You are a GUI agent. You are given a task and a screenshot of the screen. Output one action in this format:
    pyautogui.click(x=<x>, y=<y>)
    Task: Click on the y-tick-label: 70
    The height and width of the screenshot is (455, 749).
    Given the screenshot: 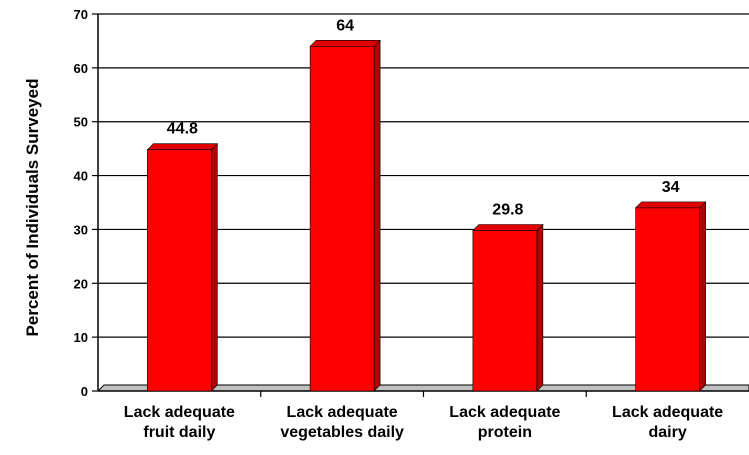 What is the action you would take?
    pyautogui.click(x=81, y=14)
    